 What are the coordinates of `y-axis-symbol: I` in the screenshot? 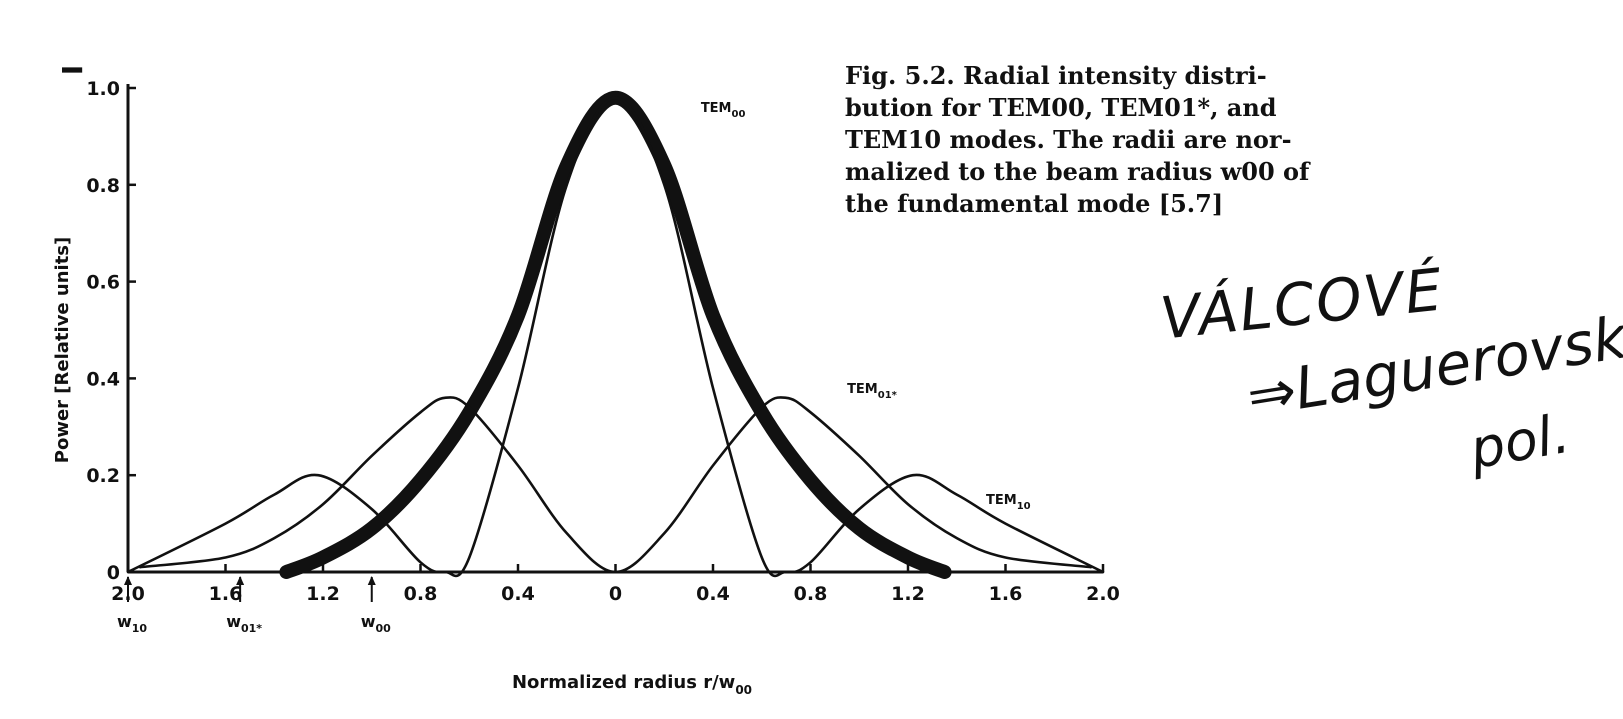 It's located at (72, 70).